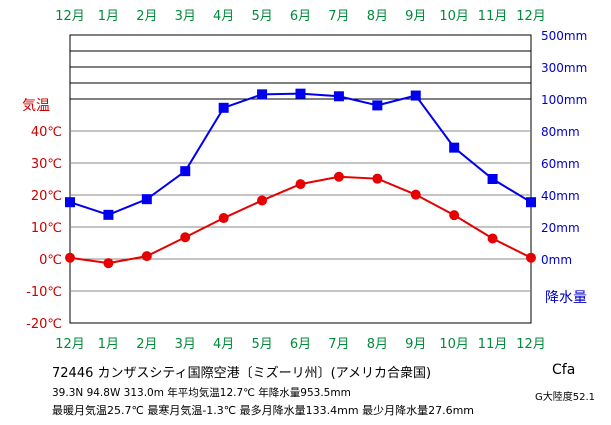 The height and width of the screenshot is (425, 611). What do you see at coordinates (564, 370) in the screenshot?
I see `climate-classification: Cfa` at bounding box center [564, 370].